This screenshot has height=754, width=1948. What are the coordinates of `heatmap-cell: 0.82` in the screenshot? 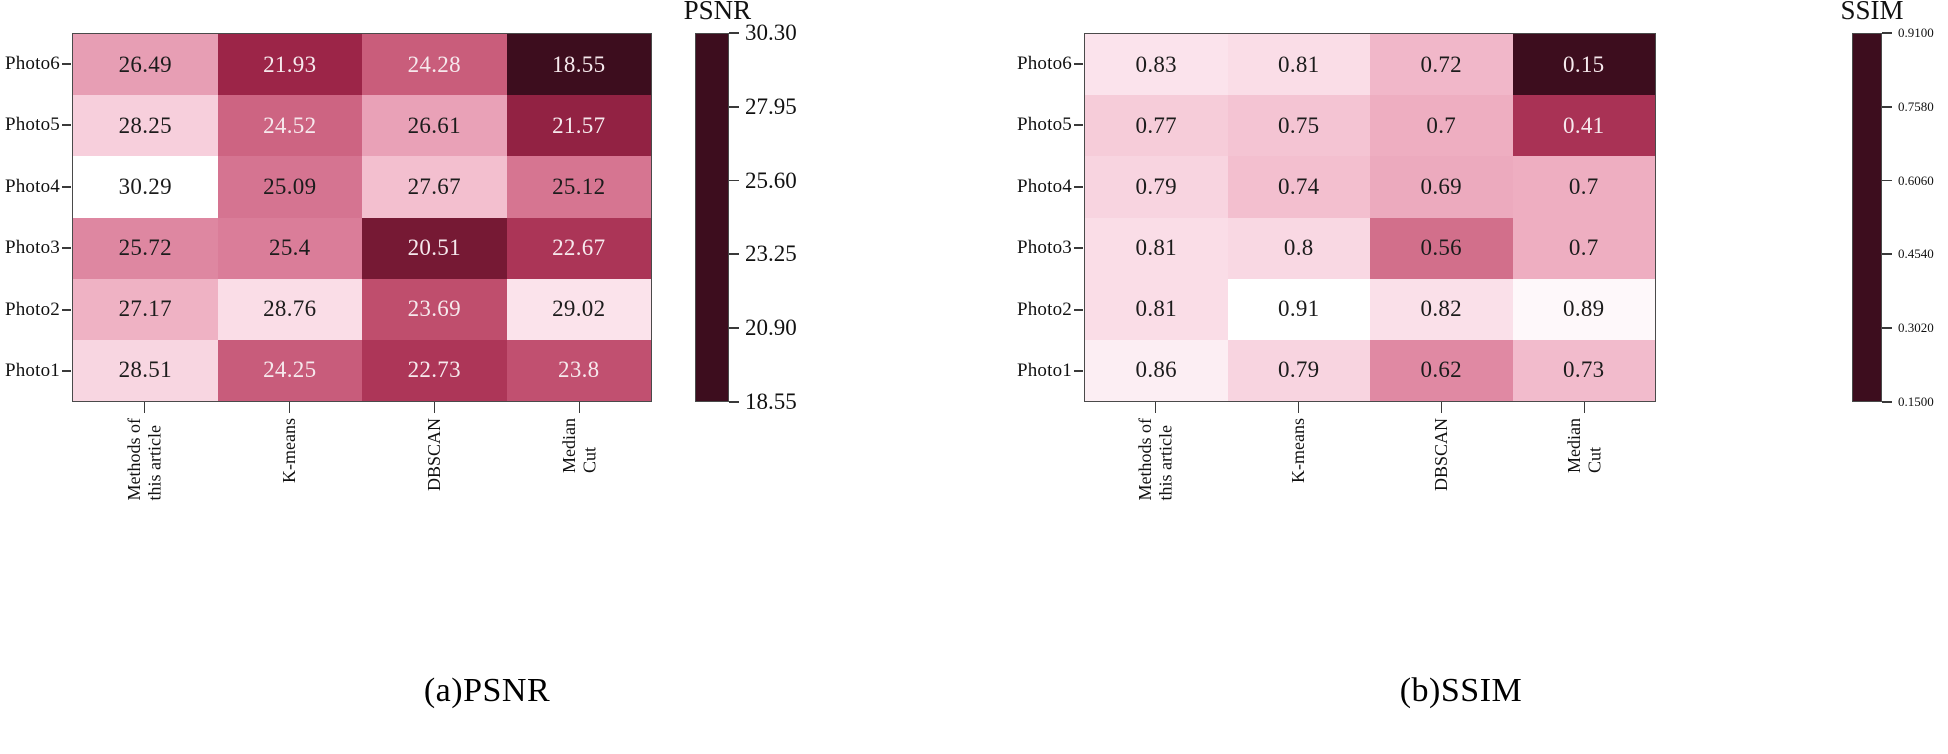 It's located at (1441, 309).